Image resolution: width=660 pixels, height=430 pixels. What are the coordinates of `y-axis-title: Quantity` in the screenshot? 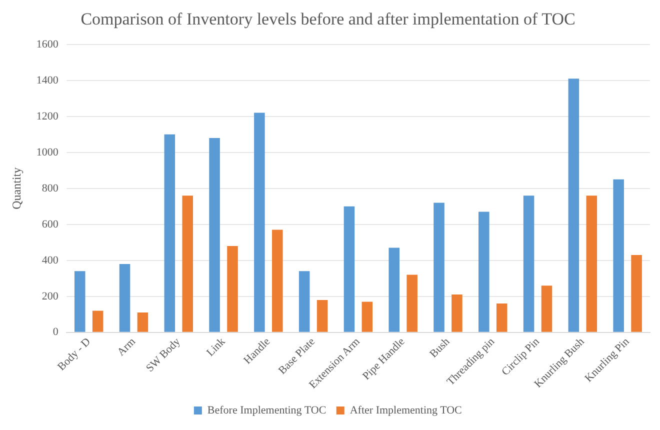 It's located at (16, 188).